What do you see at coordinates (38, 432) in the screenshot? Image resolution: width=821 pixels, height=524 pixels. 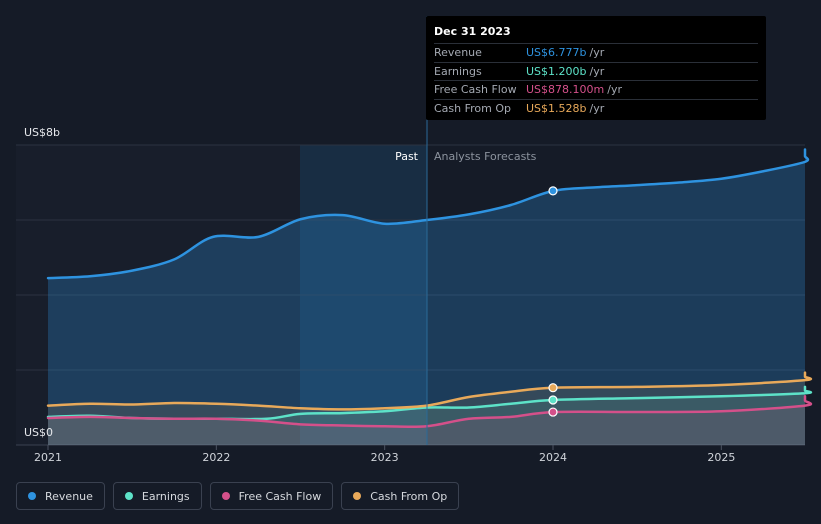 I see `y-axis-bottom-label: US$0` at bounding box center [38, 432].